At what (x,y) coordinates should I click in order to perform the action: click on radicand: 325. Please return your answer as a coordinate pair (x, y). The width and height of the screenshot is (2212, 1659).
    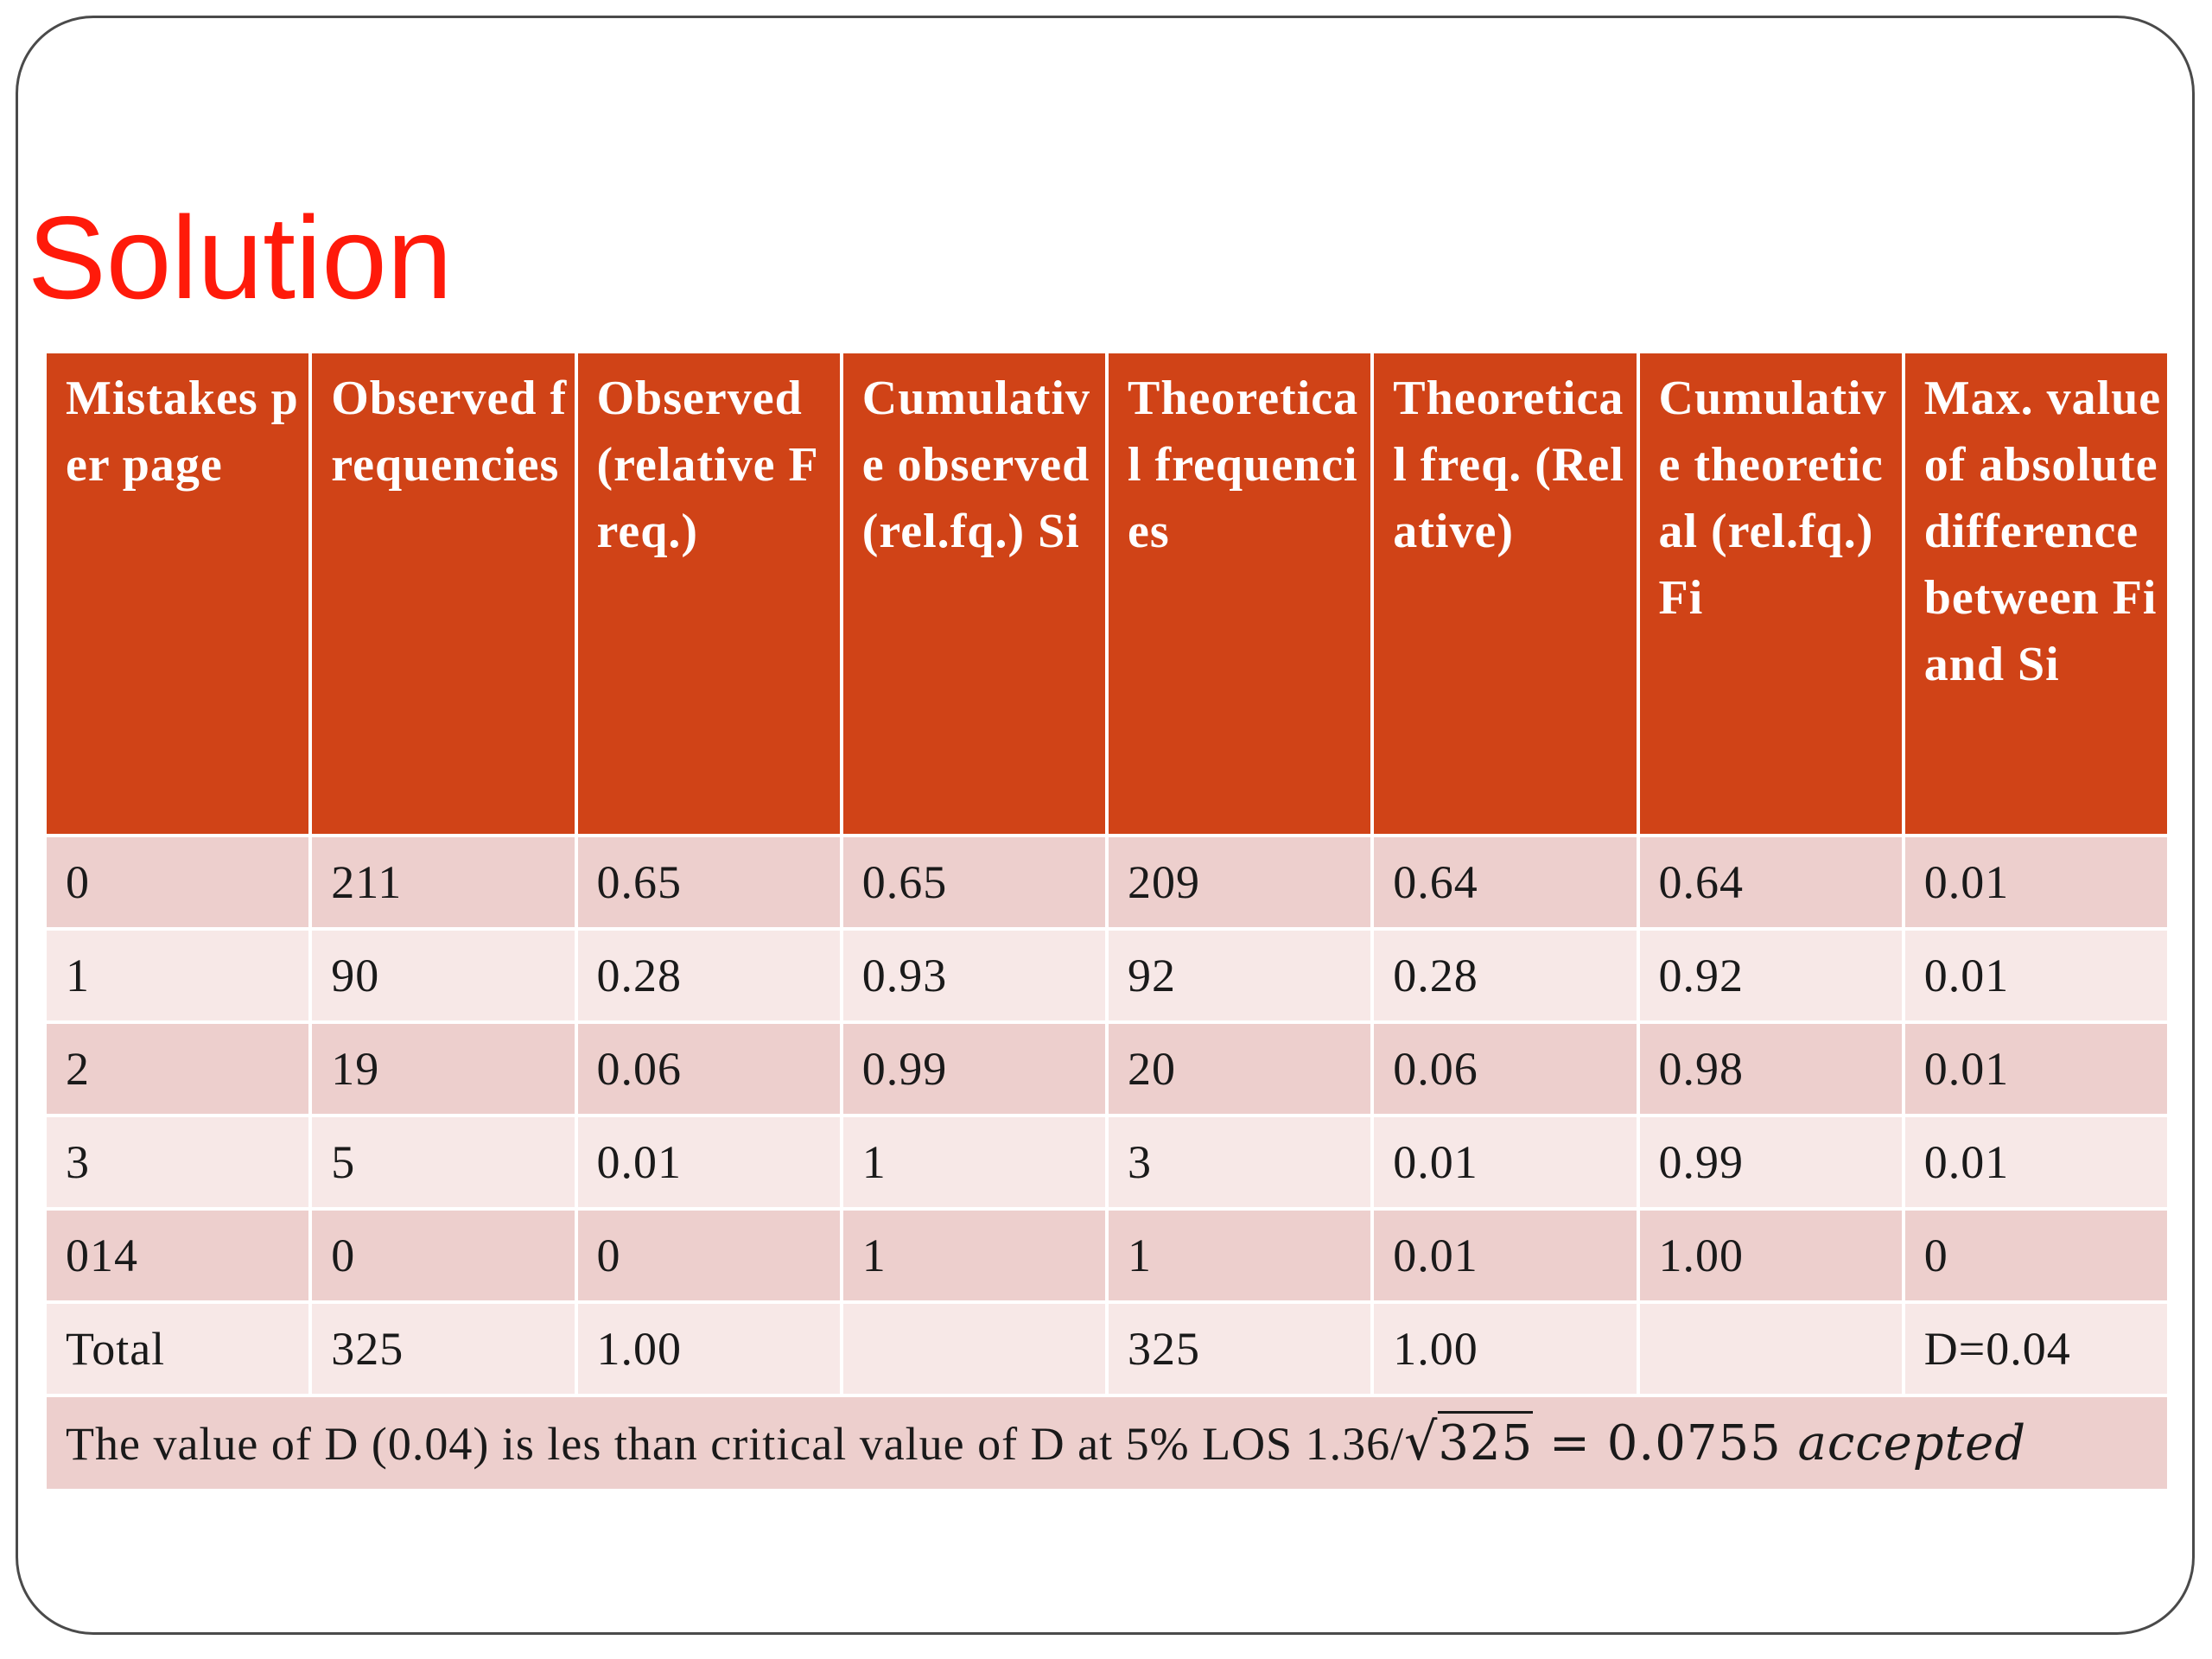
    Looking at the image, I should click on (1486, 1441).